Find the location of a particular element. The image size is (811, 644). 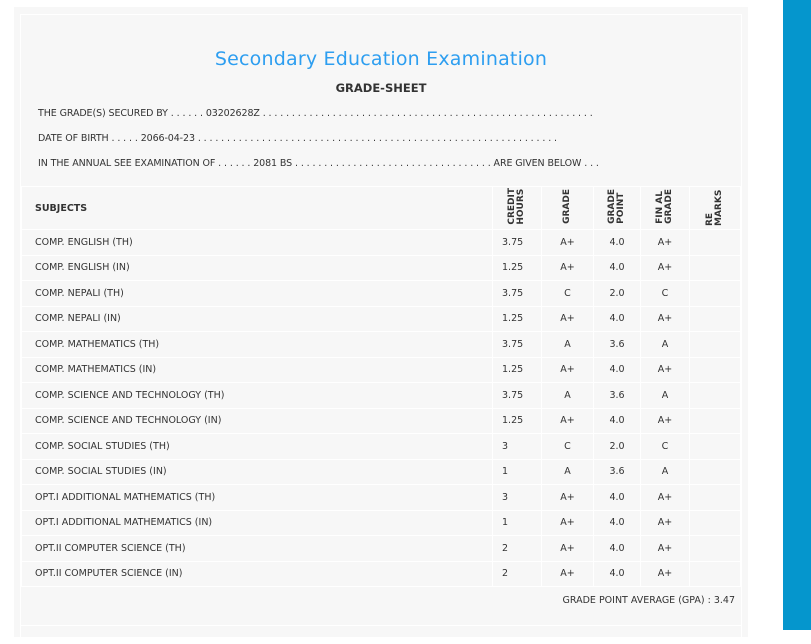

table-row: COMP. ENGLISH (TH) 3.75 A+ 4.0 A+ is located at coordinates (381, 242).